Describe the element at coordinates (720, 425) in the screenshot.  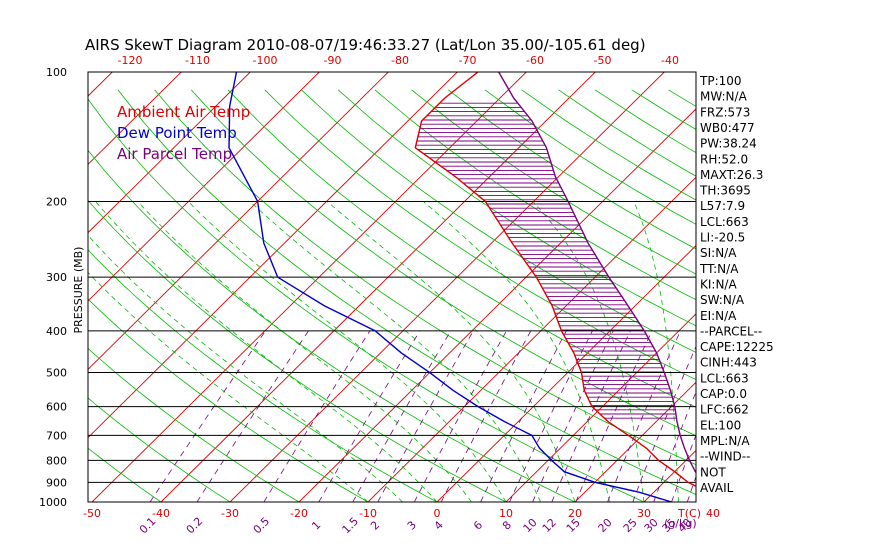
I see `stability-index-label: EL:100` at that location.